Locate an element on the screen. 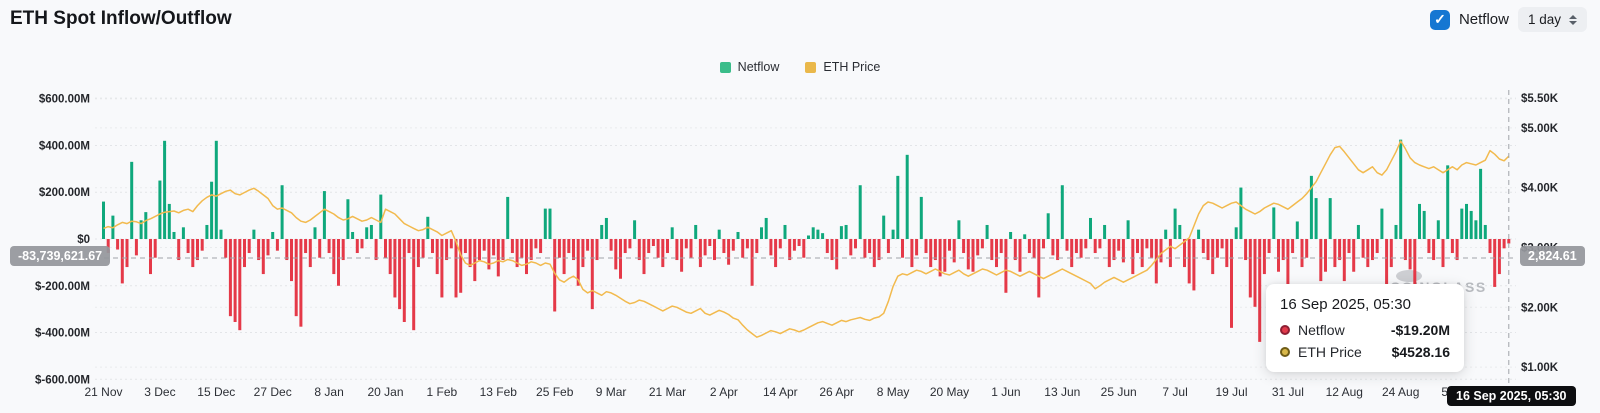 Image resolution: width=1600 pixels, height=413 pixels. x-axis-tick: 25 Feb is located at coordinates (555, 392).